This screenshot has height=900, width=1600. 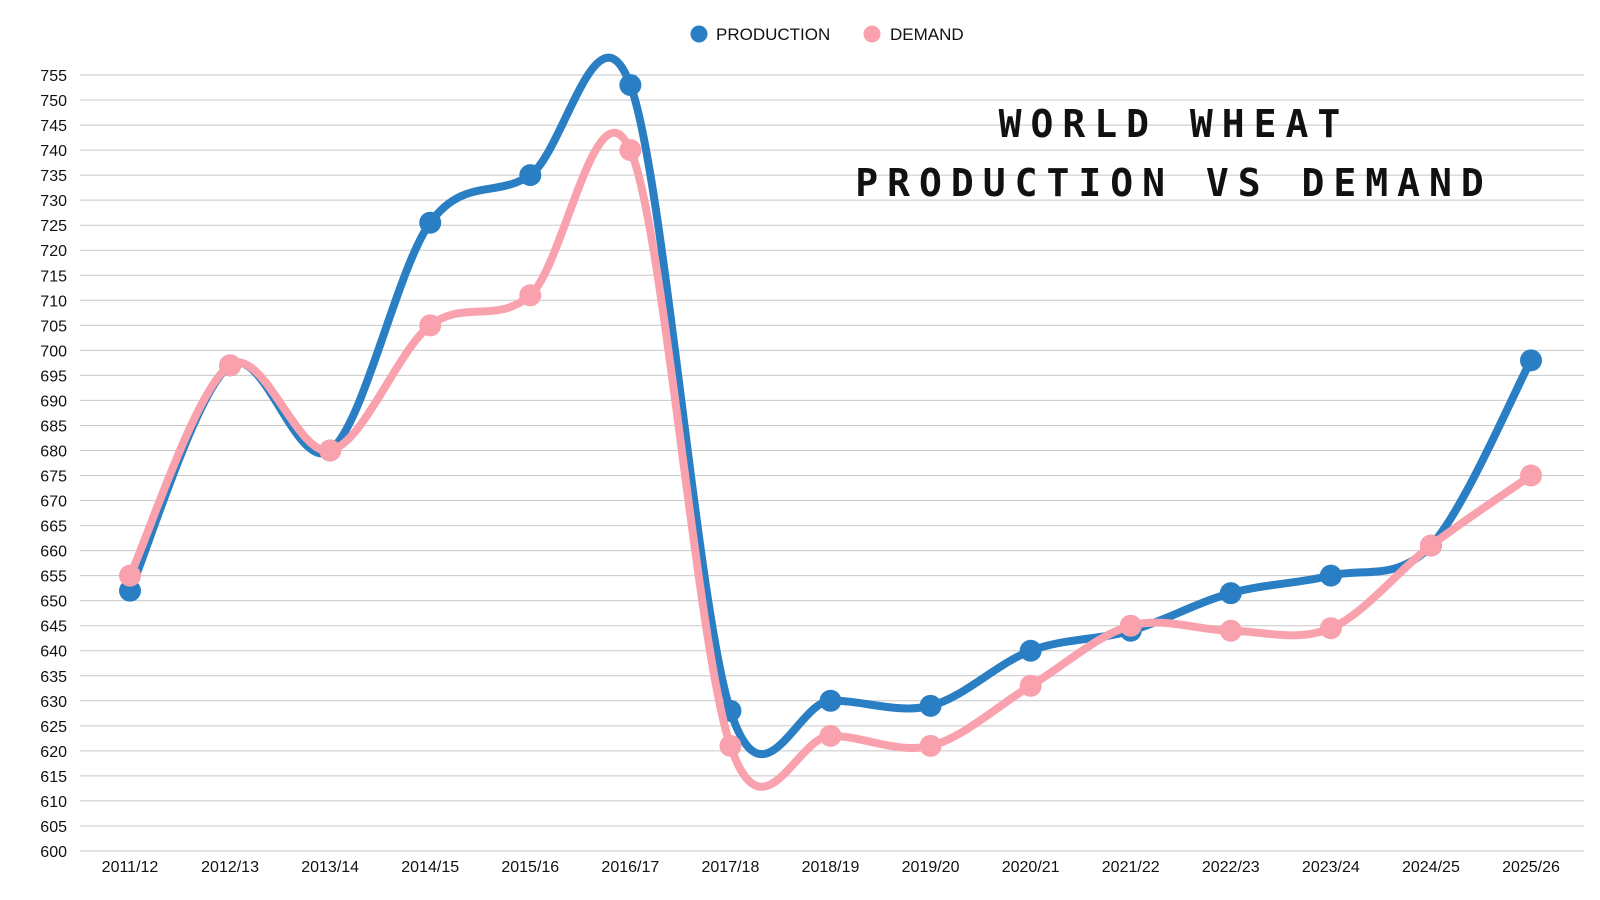 What do you see at coordinates (53, 126) in the screenshot?
I see `y-tick-label: 745` at bounding box center [53, 126].